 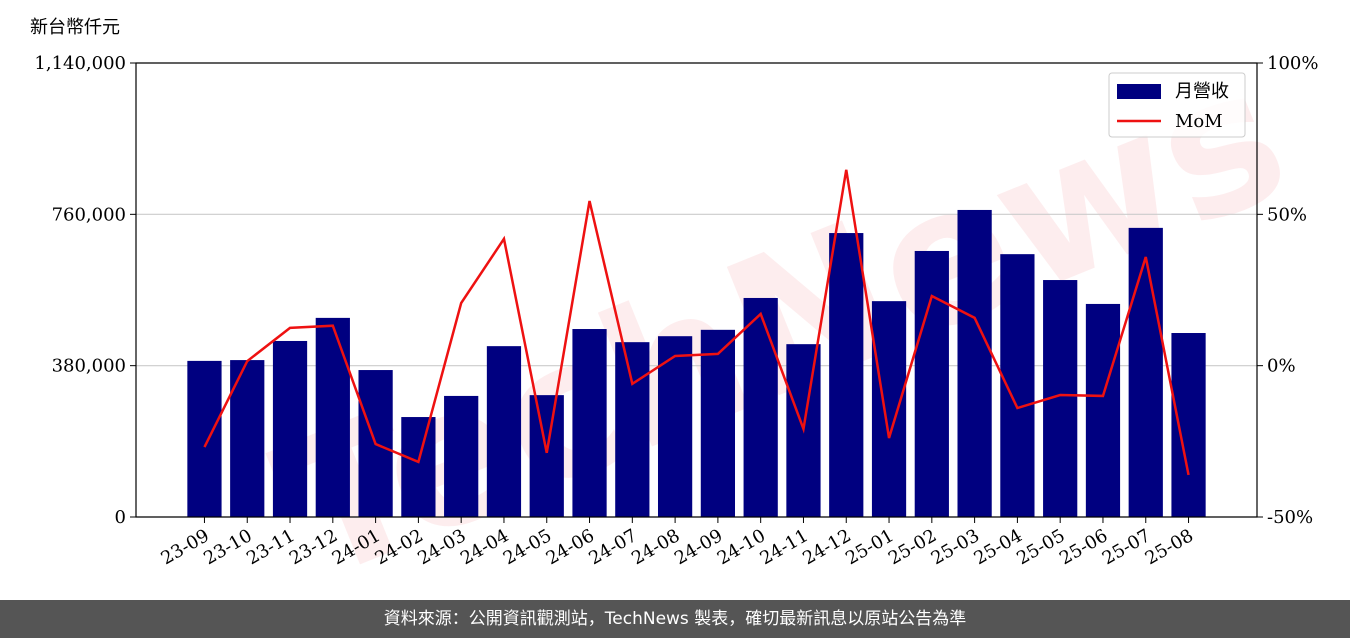 What do you see at coordinates (1199, 121) in the screenshot?
I see `legend-label: MoM` at bounding box center [1199, 121].